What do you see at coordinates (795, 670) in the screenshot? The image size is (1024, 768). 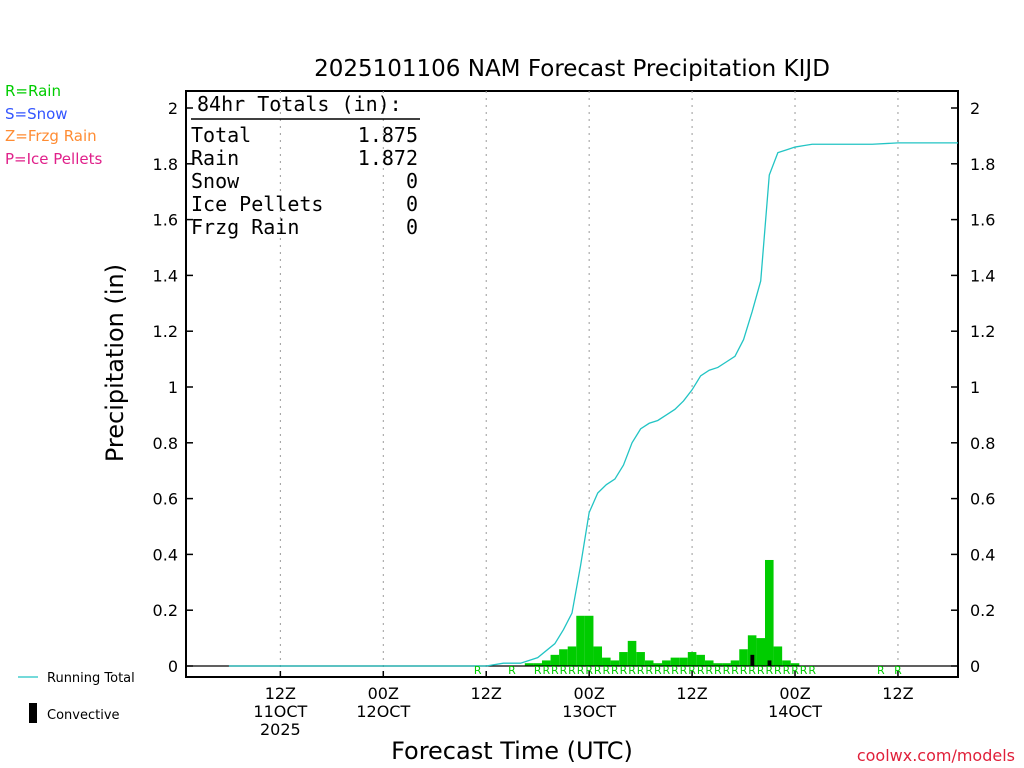 I see `ptype-marker-32: R` at bounding box center [795, 670].